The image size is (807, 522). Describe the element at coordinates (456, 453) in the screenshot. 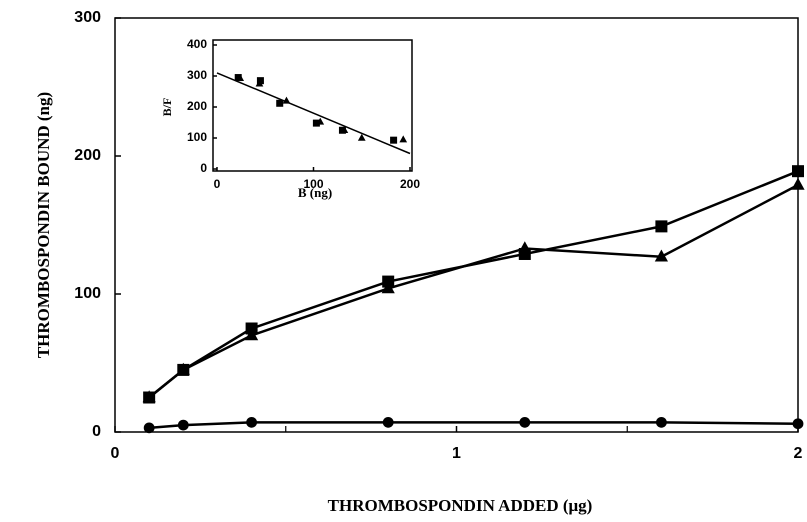

I see `x-tick-label: 1` at that location.